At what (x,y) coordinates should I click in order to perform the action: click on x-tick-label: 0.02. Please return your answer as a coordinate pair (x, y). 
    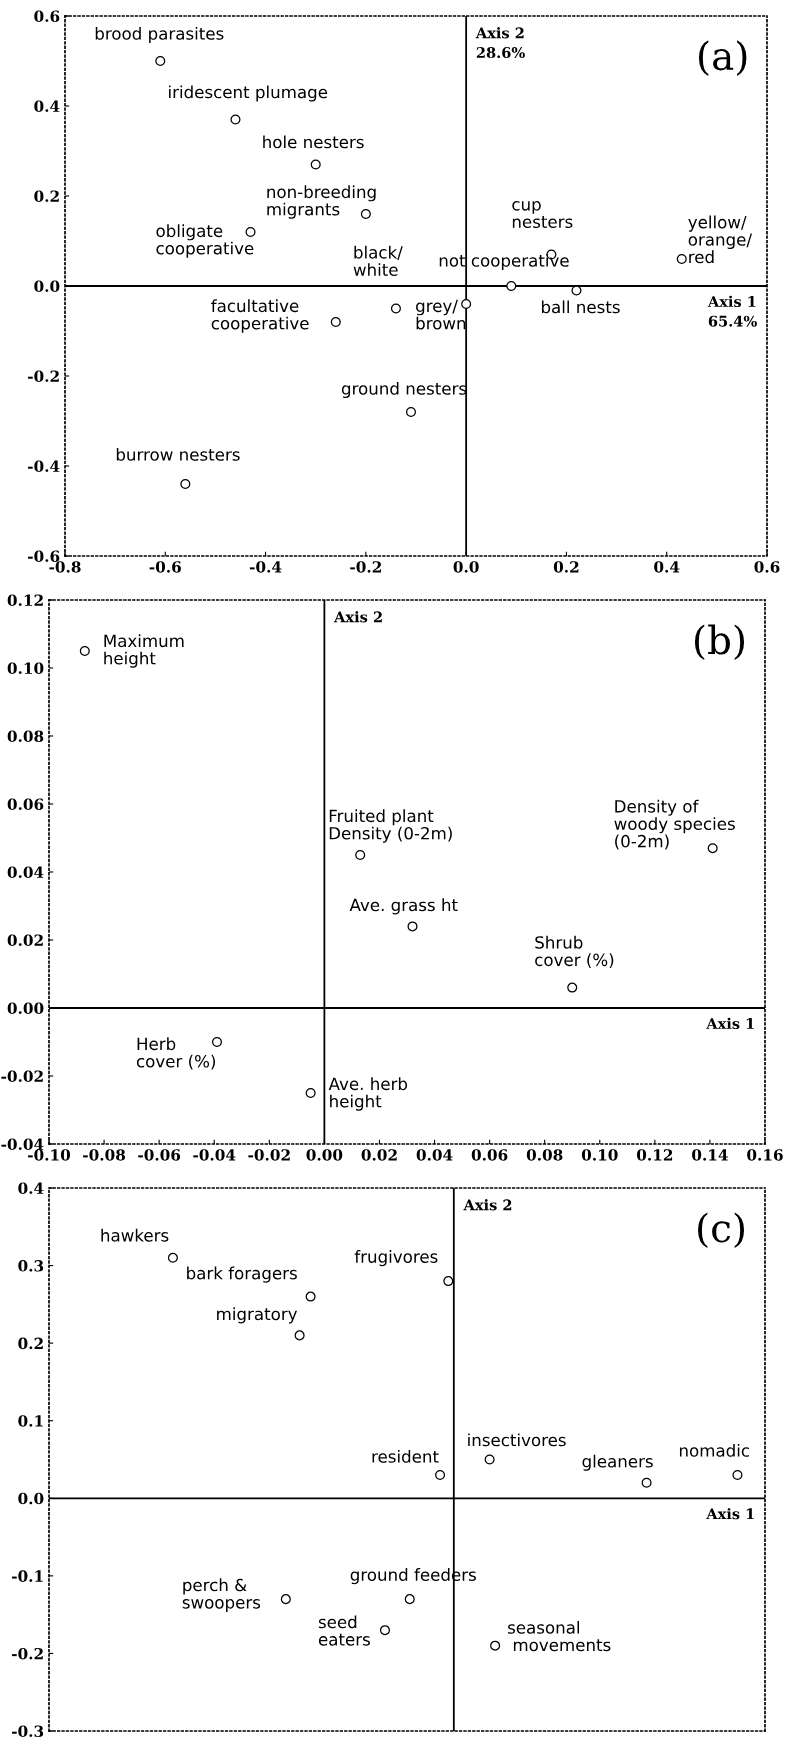
    Looking at the image, I should click on (379, 1155).